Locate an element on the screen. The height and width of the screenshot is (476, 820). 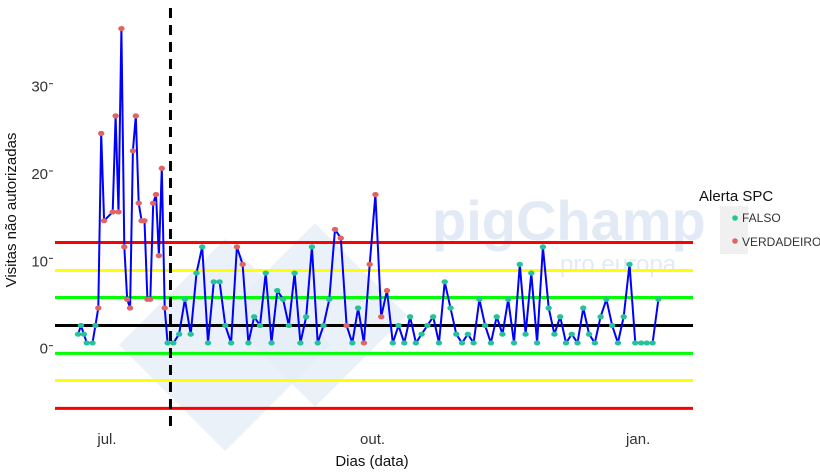
legend-label-falso: FALSO is located at coordinates (761, 218).